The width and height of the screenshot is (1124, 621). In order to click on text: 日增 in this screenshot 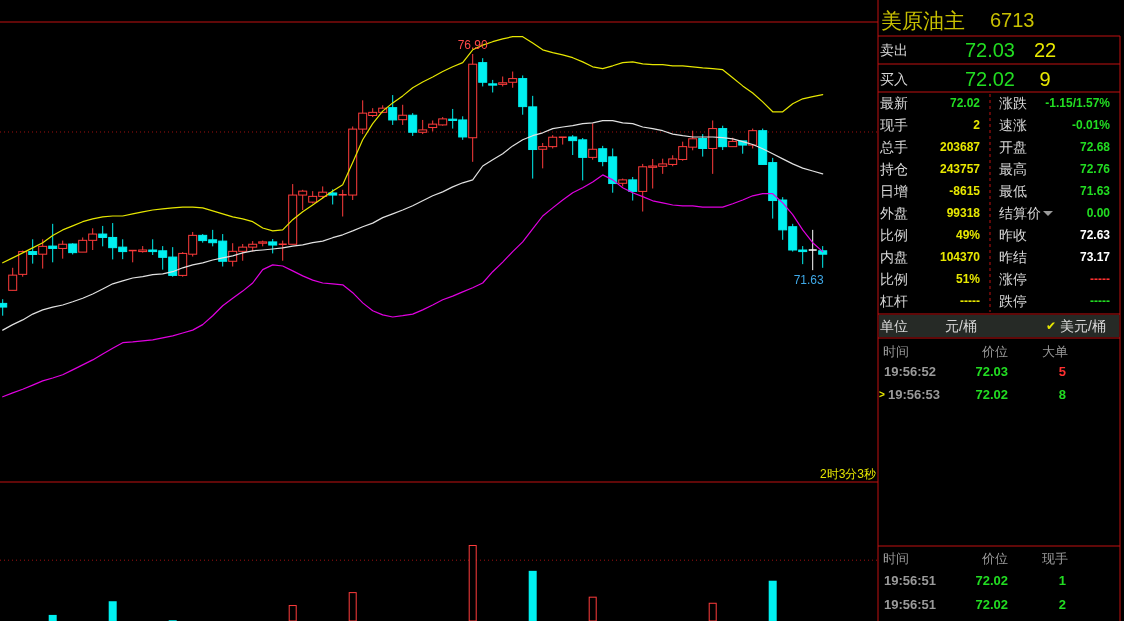, I will do `click(894, 191)`.